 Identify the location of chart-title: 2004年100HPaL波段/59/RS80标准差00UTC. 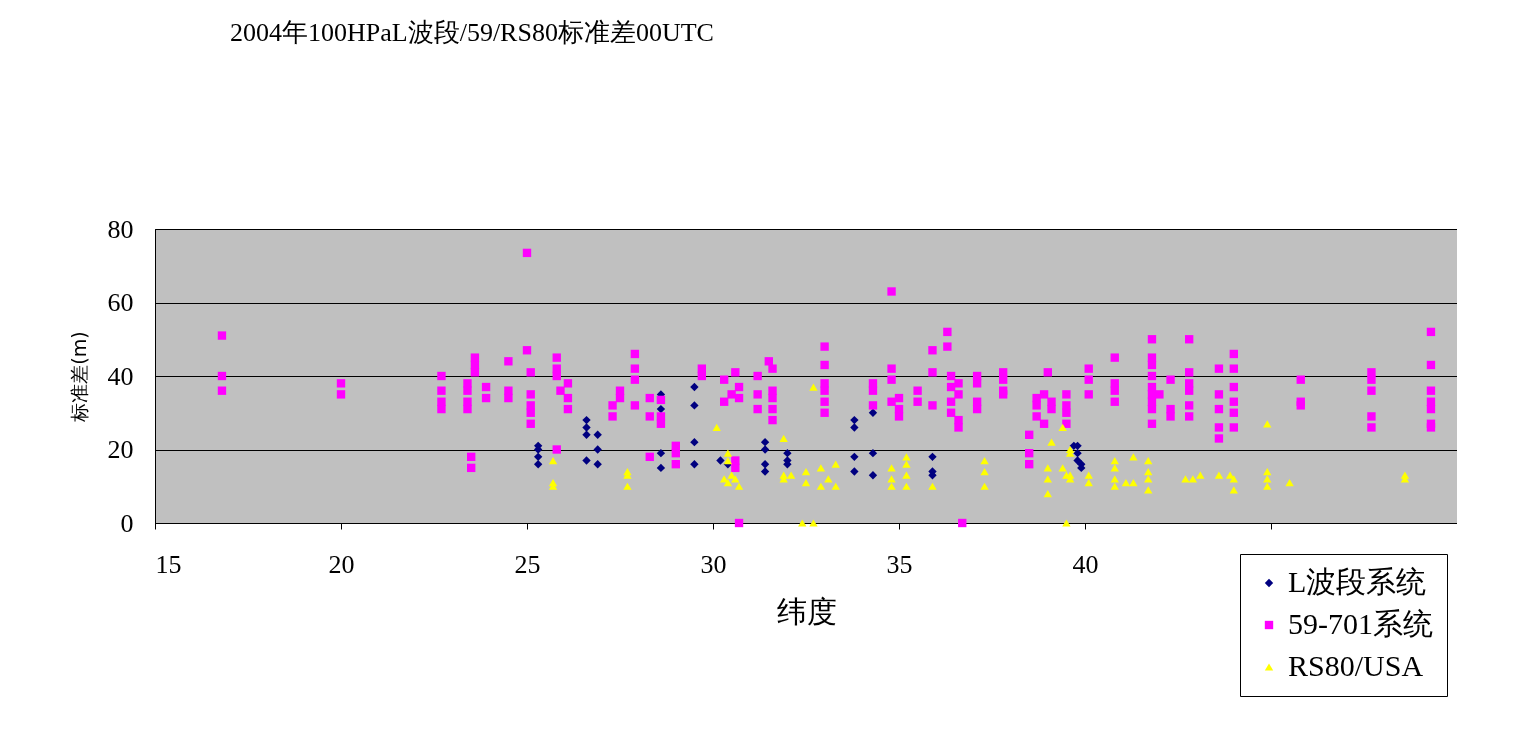
(472, 32).